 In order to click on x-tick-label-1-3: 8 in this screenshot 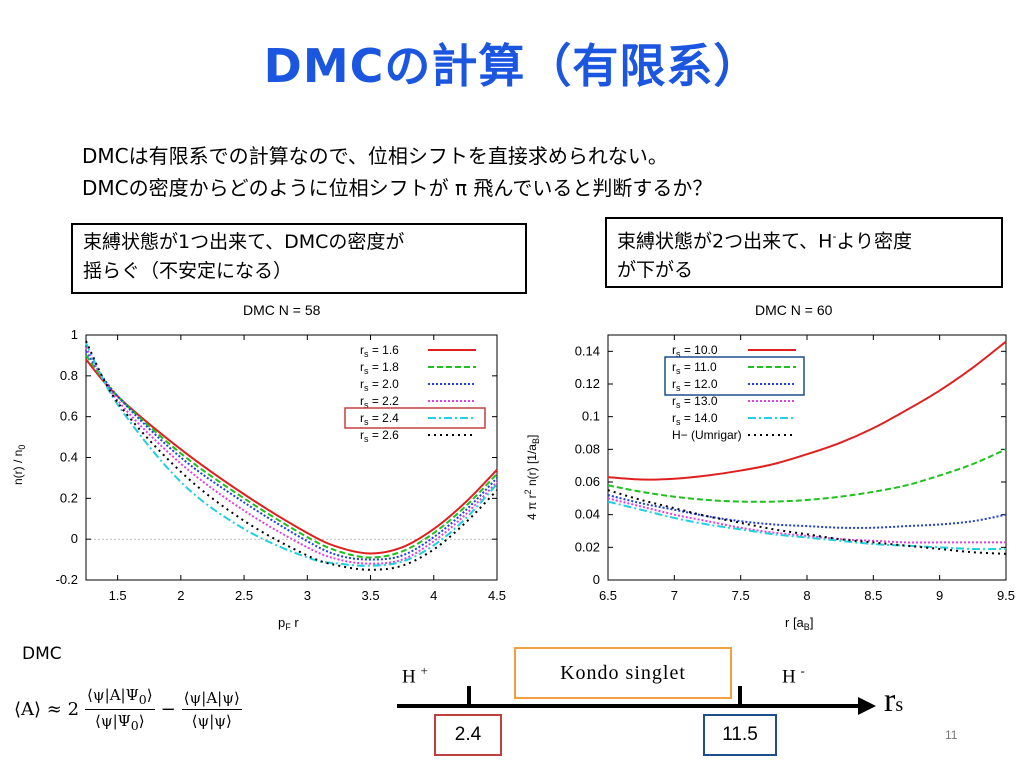, I will do `click(806, 595)`.